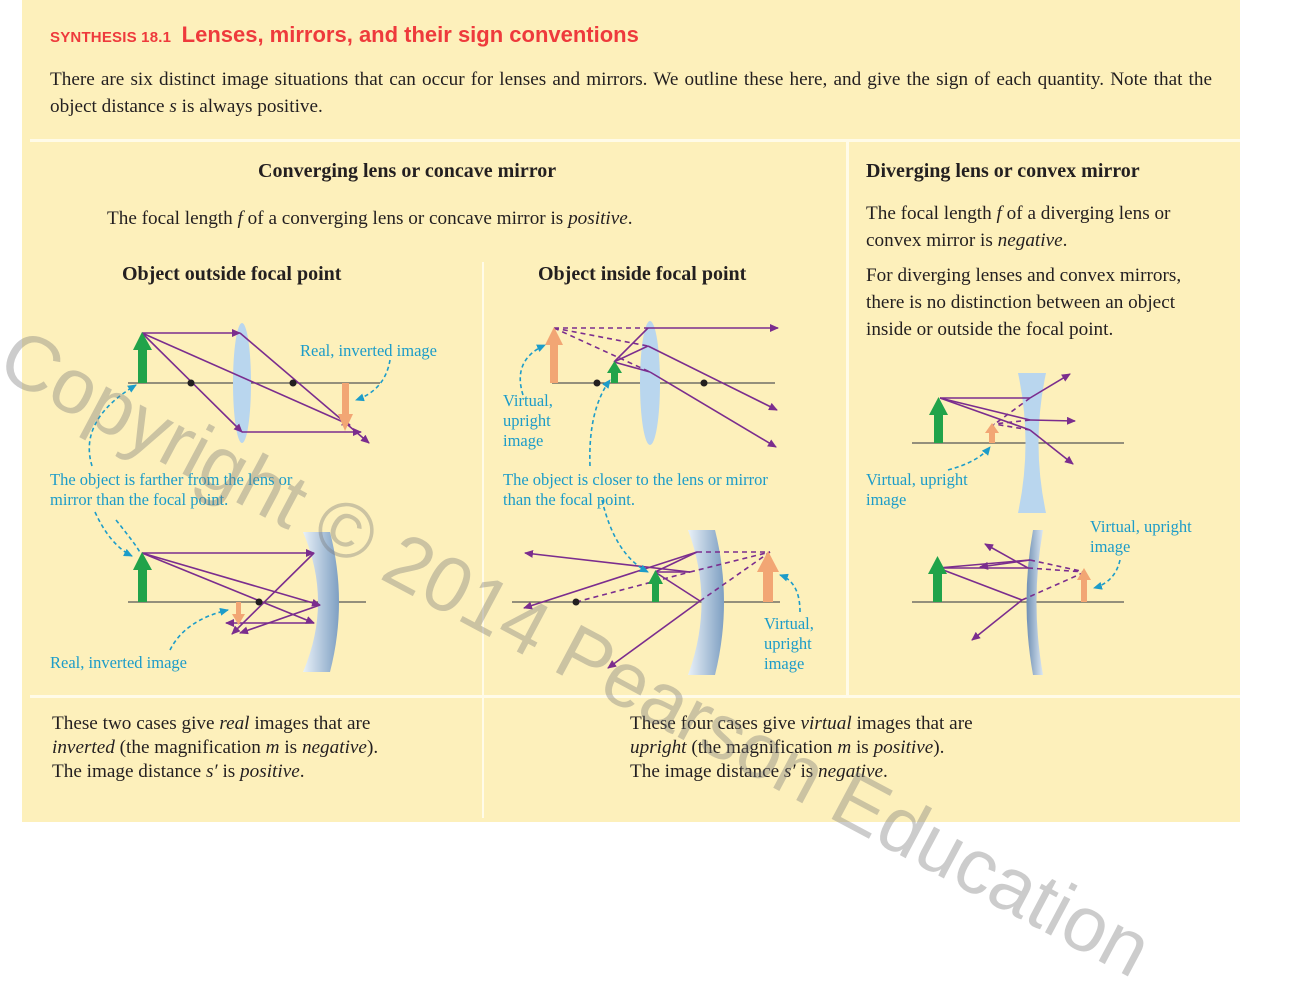 Image resolution: width=1289 pixels, height=995 pixels. Describe the element at coordinates (715, 723) in the screenshot. I see `summary-virtual-text-1: These four cases give` at that location.